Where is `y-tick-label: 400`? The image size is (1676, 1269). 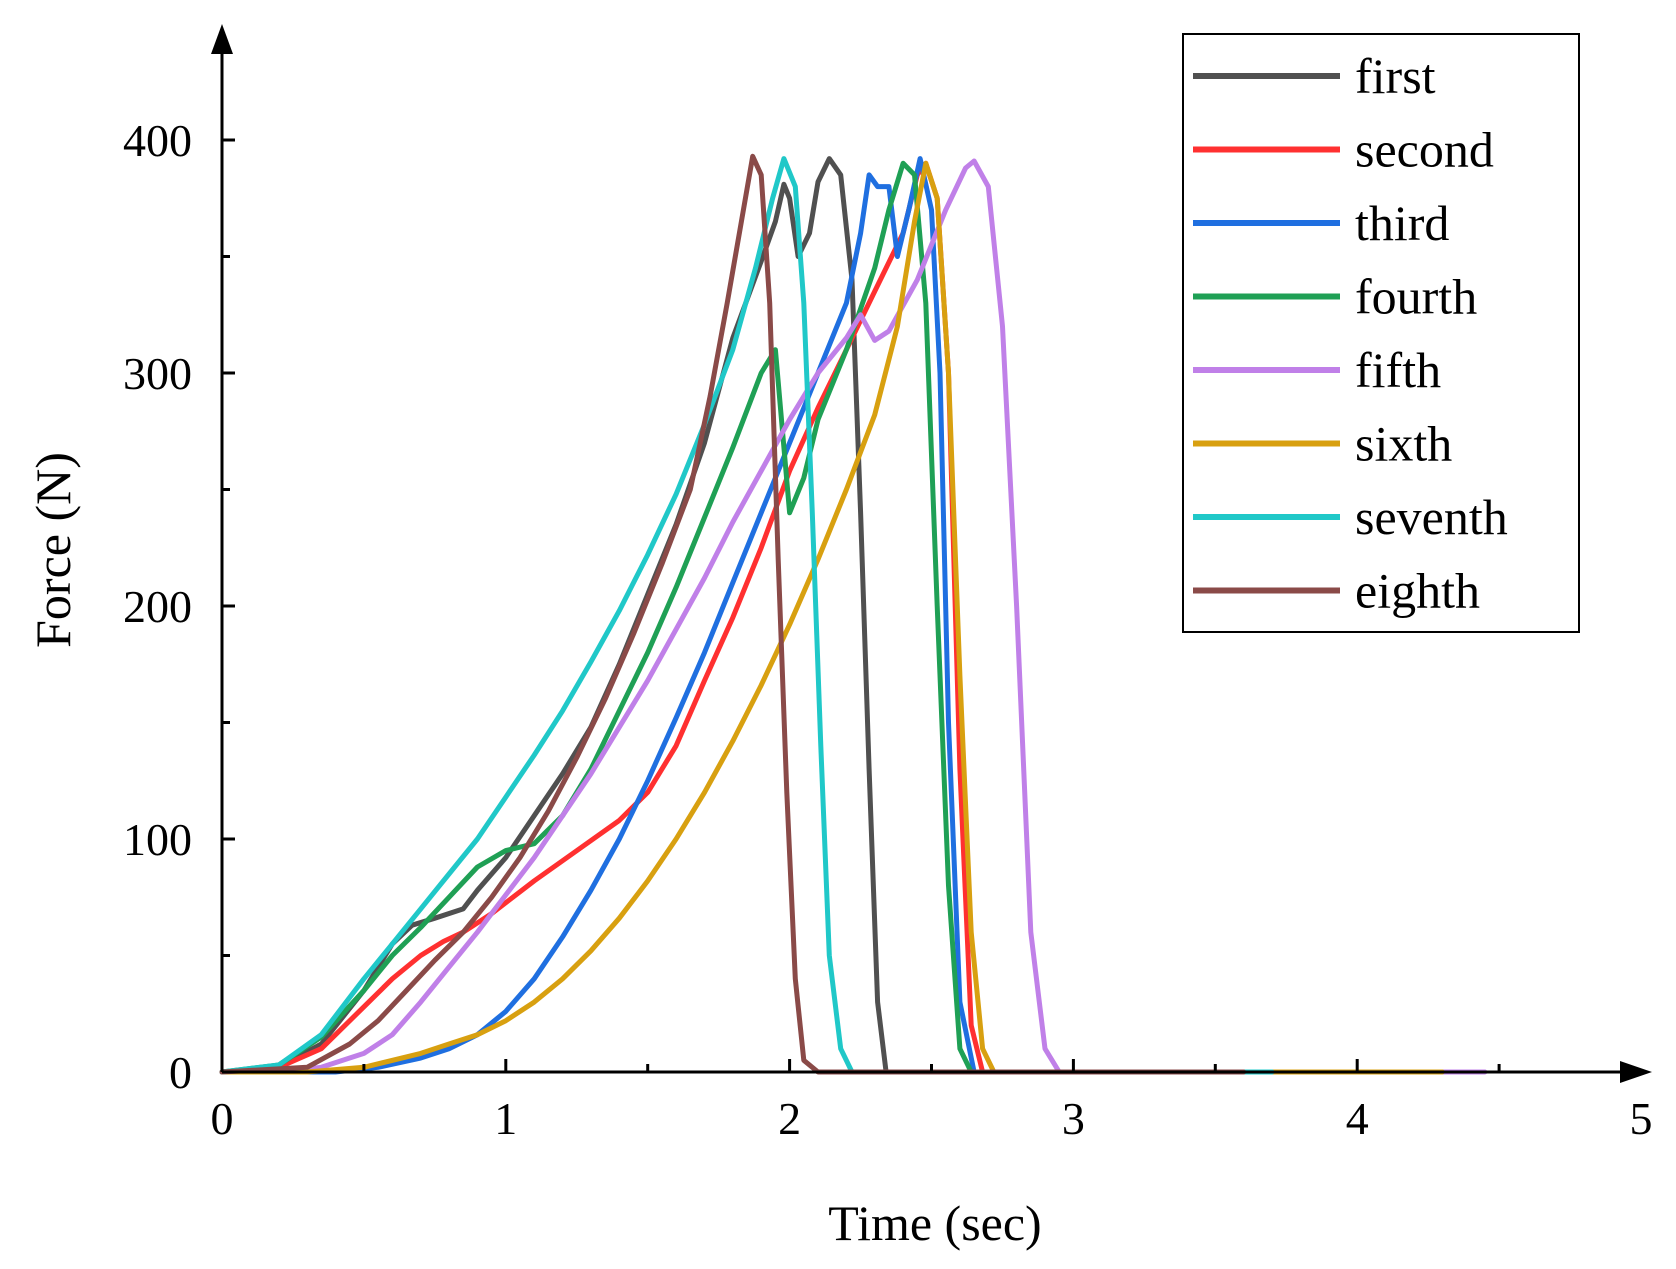
y-tick-label: 400 is located at coordinates (157, 140).